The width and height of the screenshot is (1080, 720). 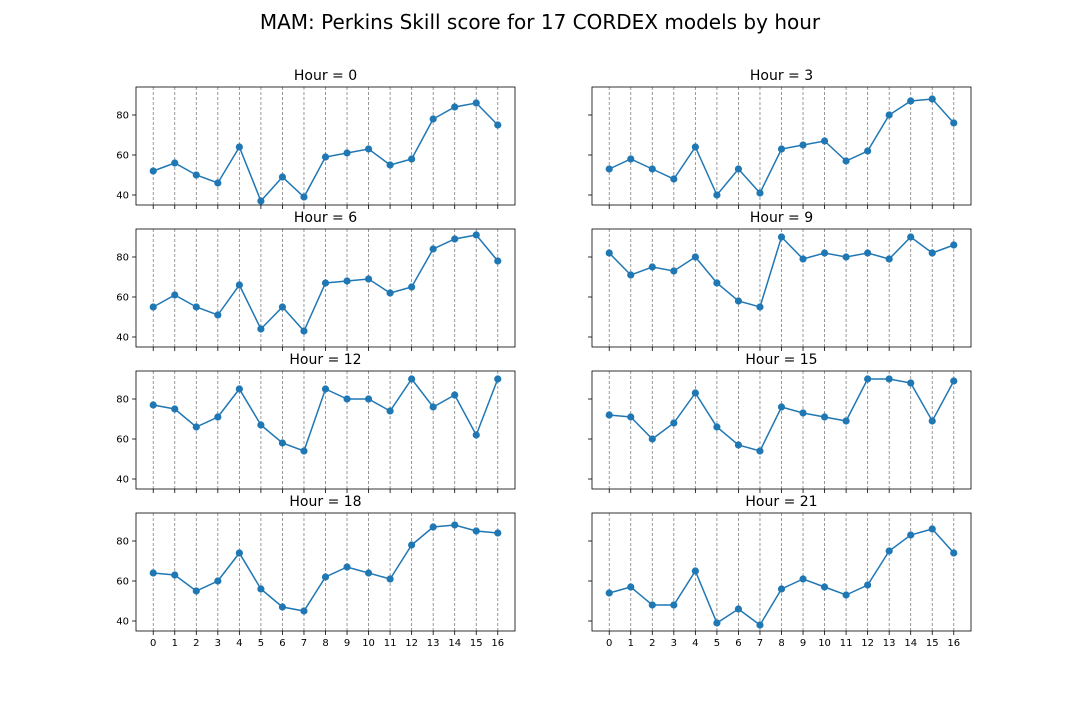 What do you see at coordinates (781, 502) in the screenshot?
I see `panel-title: Hour = 21` at bounding box center [781, 502].